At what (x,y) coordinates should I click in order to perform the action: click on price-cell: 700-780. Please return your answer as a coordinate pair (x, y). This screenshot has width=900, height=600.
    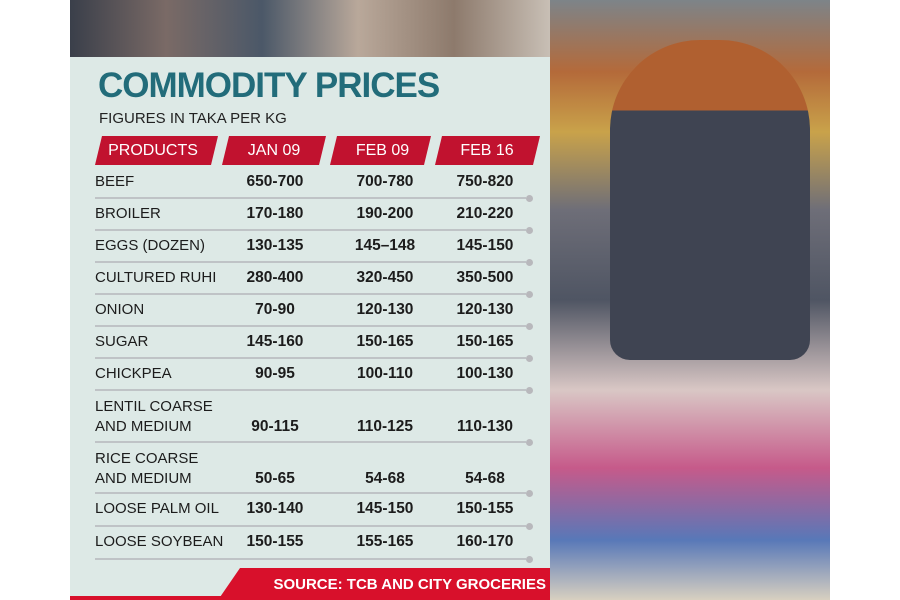
    Looking at the image, I should click on (385, 181).